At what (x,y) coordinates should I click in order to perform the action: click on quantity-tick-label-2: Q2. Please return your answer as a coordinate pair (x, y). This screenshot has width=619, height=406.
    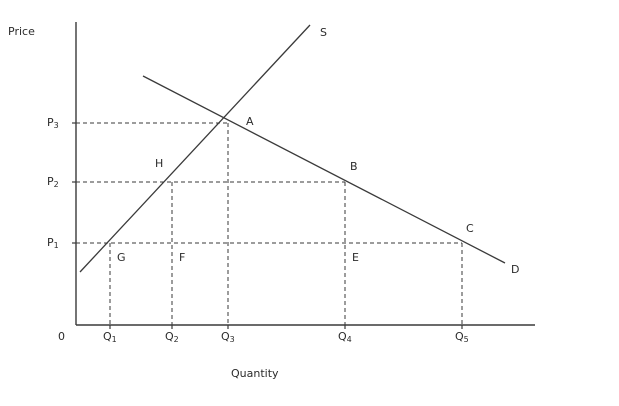
    Looking at the image, I should click on (172, 337).